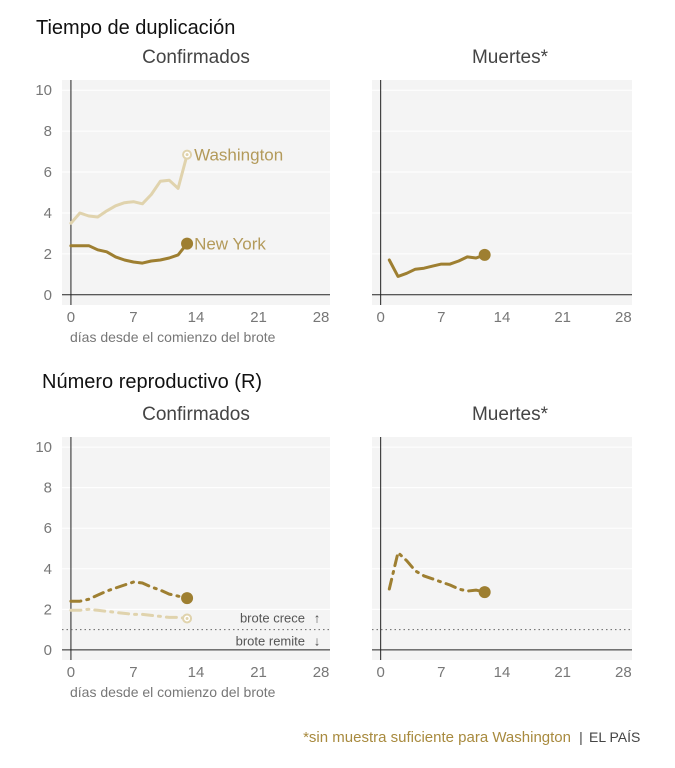 This screenshot has width=675, height=768. What do you see at coordinates (437, 737) in the screenshot?
I see `footnote: *sin muestra suficiente para Washington` at bounding box center [437, 737].